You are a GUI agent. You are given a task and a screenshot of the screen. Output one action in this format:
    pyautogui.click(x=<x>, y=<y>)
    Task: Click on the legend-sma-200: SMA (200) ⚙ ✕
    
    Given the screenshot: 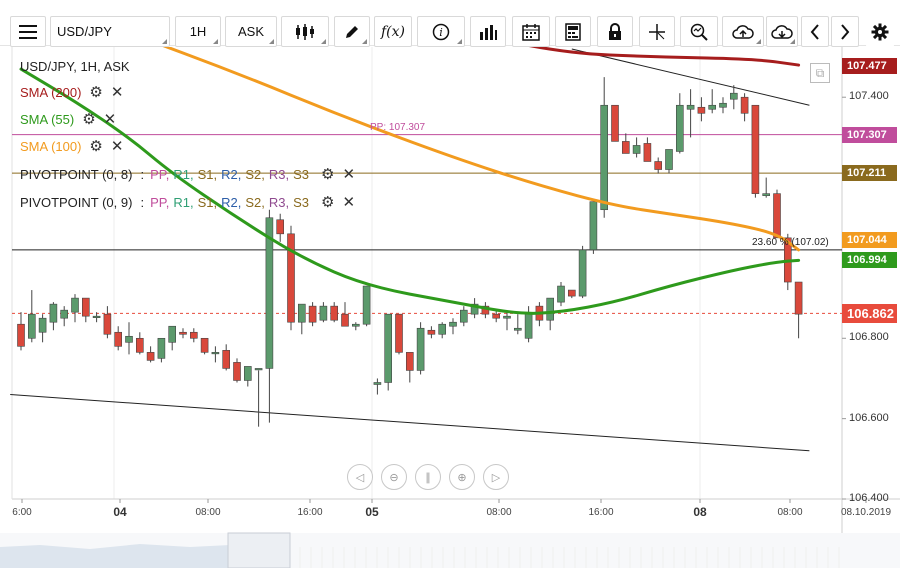 What is the action you would take?
    pyautogui.click(x=71, y=92)
    